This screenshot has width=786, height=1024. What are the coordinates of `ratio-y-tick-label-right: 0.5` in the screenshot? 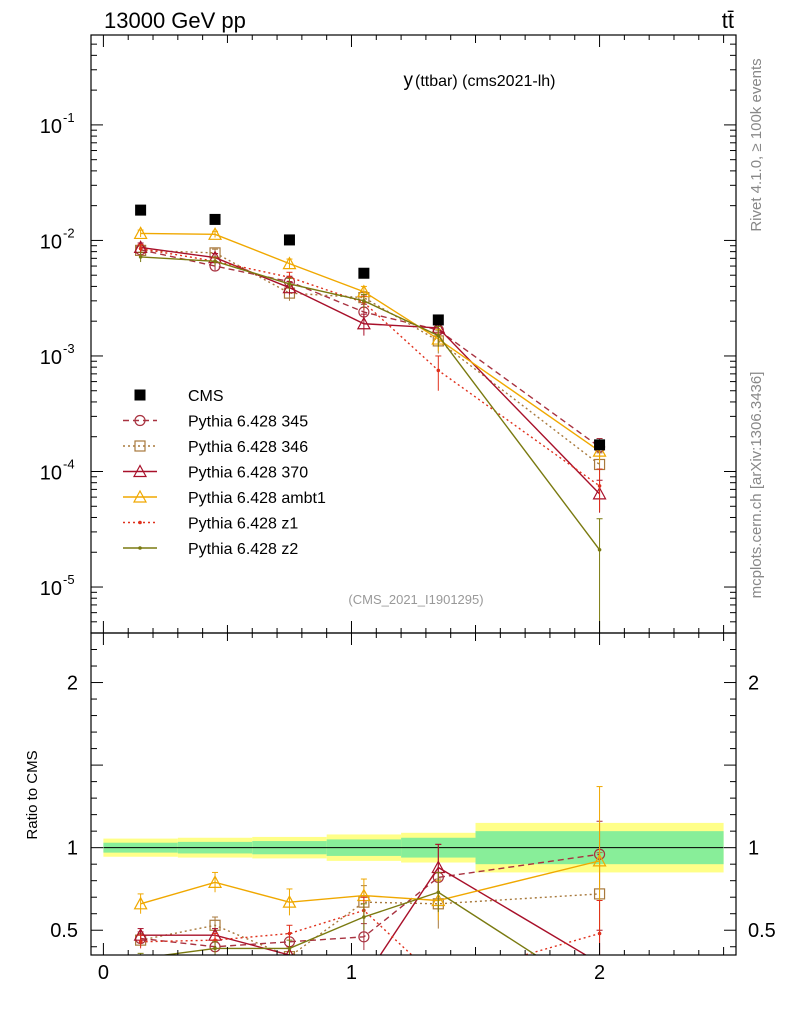 It's located at (762, 931).